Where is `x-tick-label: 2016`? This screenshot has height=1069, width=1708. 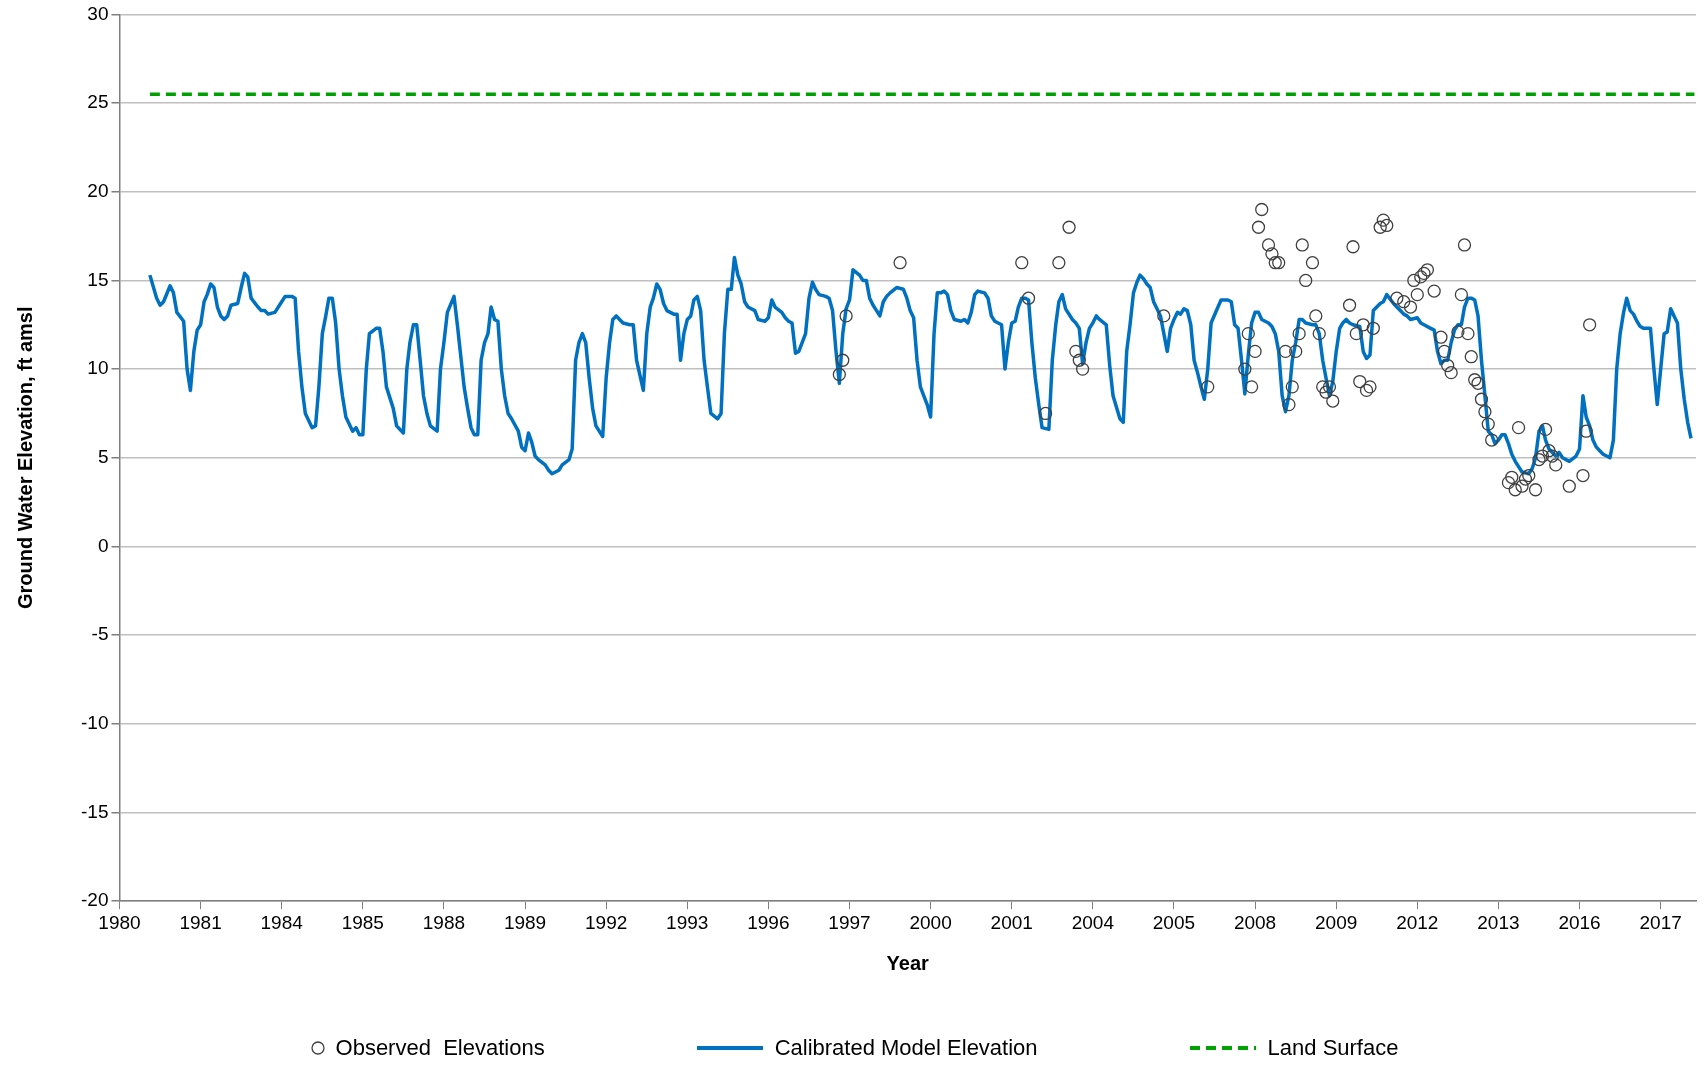 x-tick-label: 2016 is located at coordinates (1579, 922).